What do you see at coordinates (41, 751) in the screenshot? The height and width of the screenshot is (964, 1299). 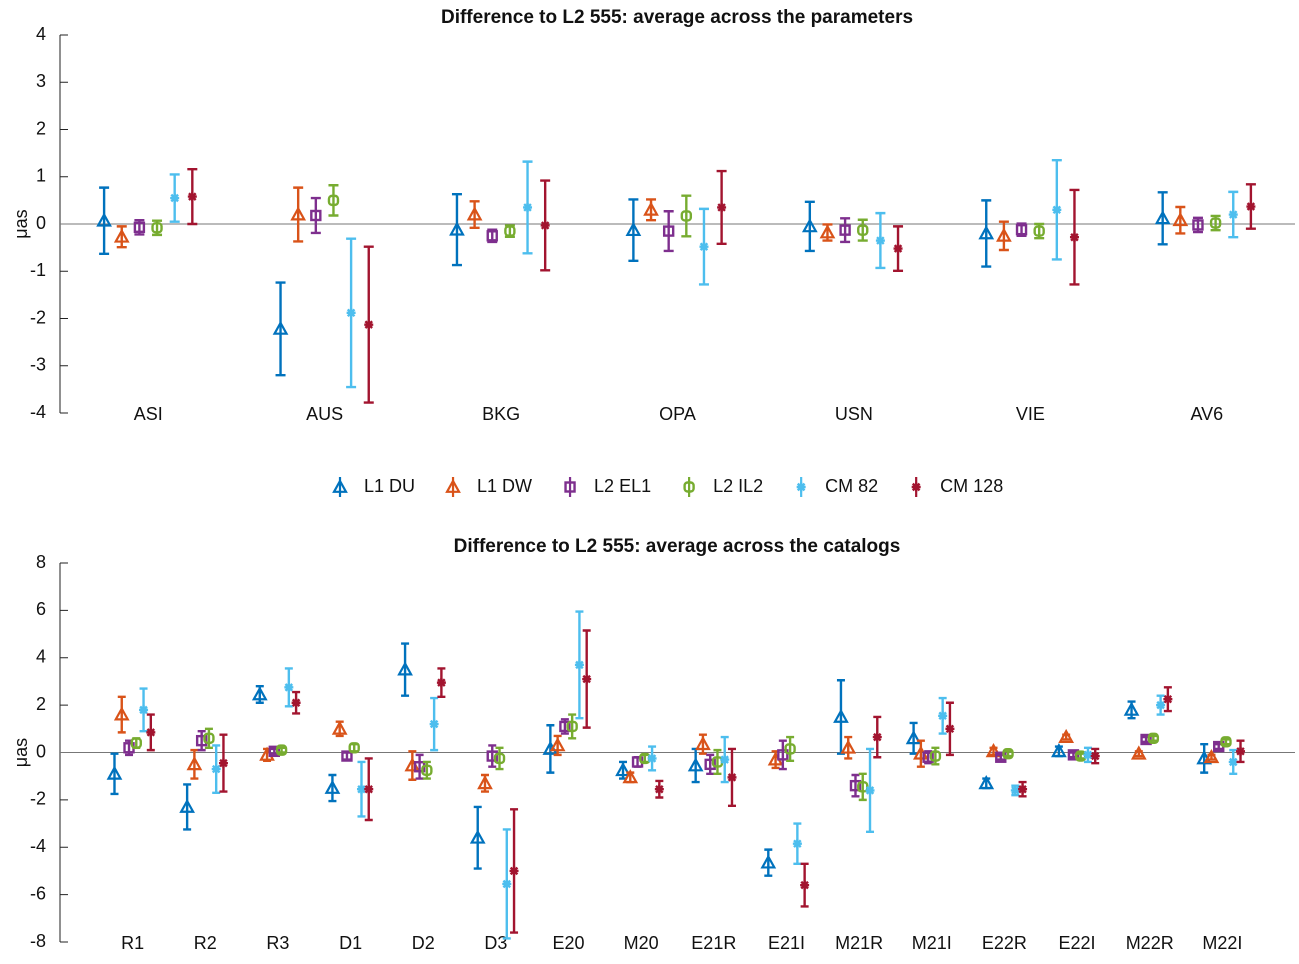 I see `y-tick-label: 0` at bounding box center [41, 751].